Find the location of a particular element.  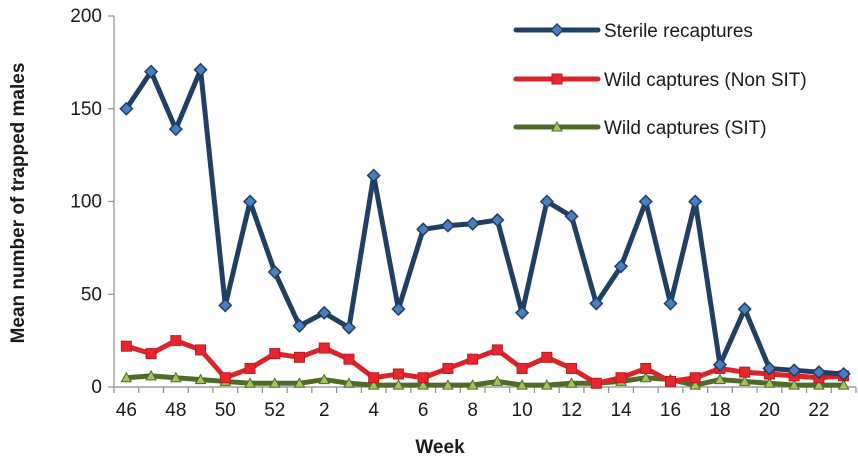

legend-marker-square is located at coordinates (557, 79).